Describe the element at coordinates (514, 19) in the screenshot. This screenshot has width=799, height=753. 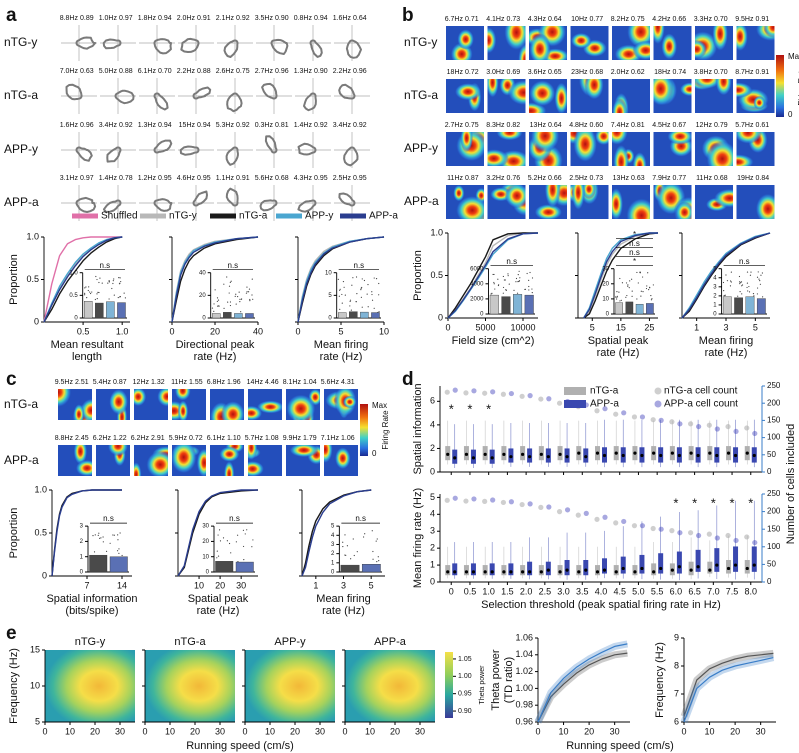
I see `cell-score: 0.73` at that location.